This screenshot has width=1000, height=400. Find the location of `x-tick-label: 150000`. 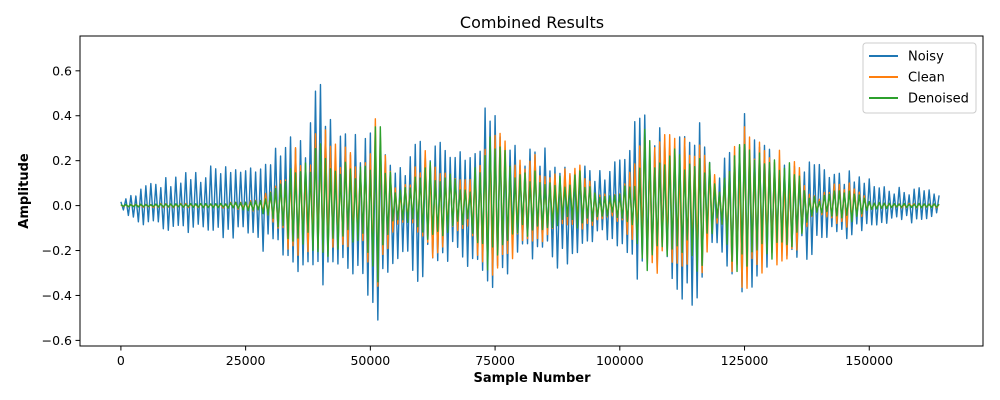

x-tick-label: 150000 is located at coordinates (869, 360).